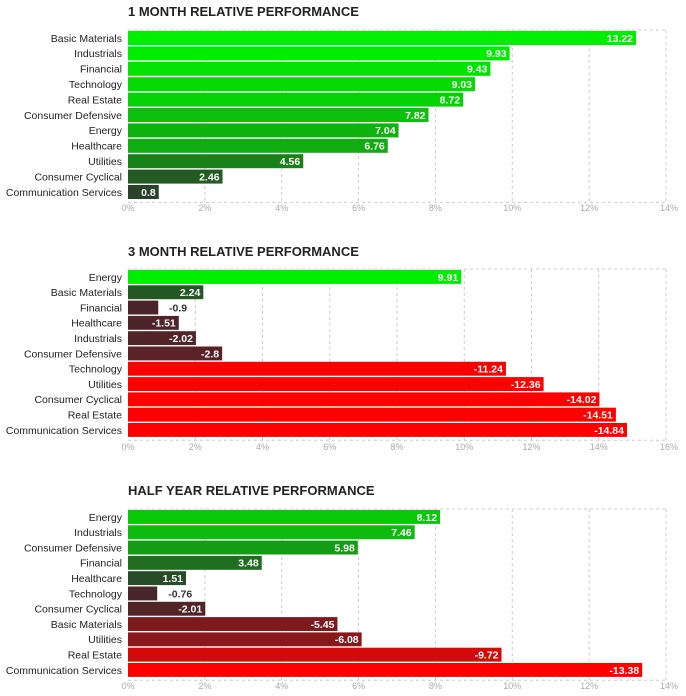 The image size is (686, 696). I want to click on value-label: 4.56, so click(290, 162).